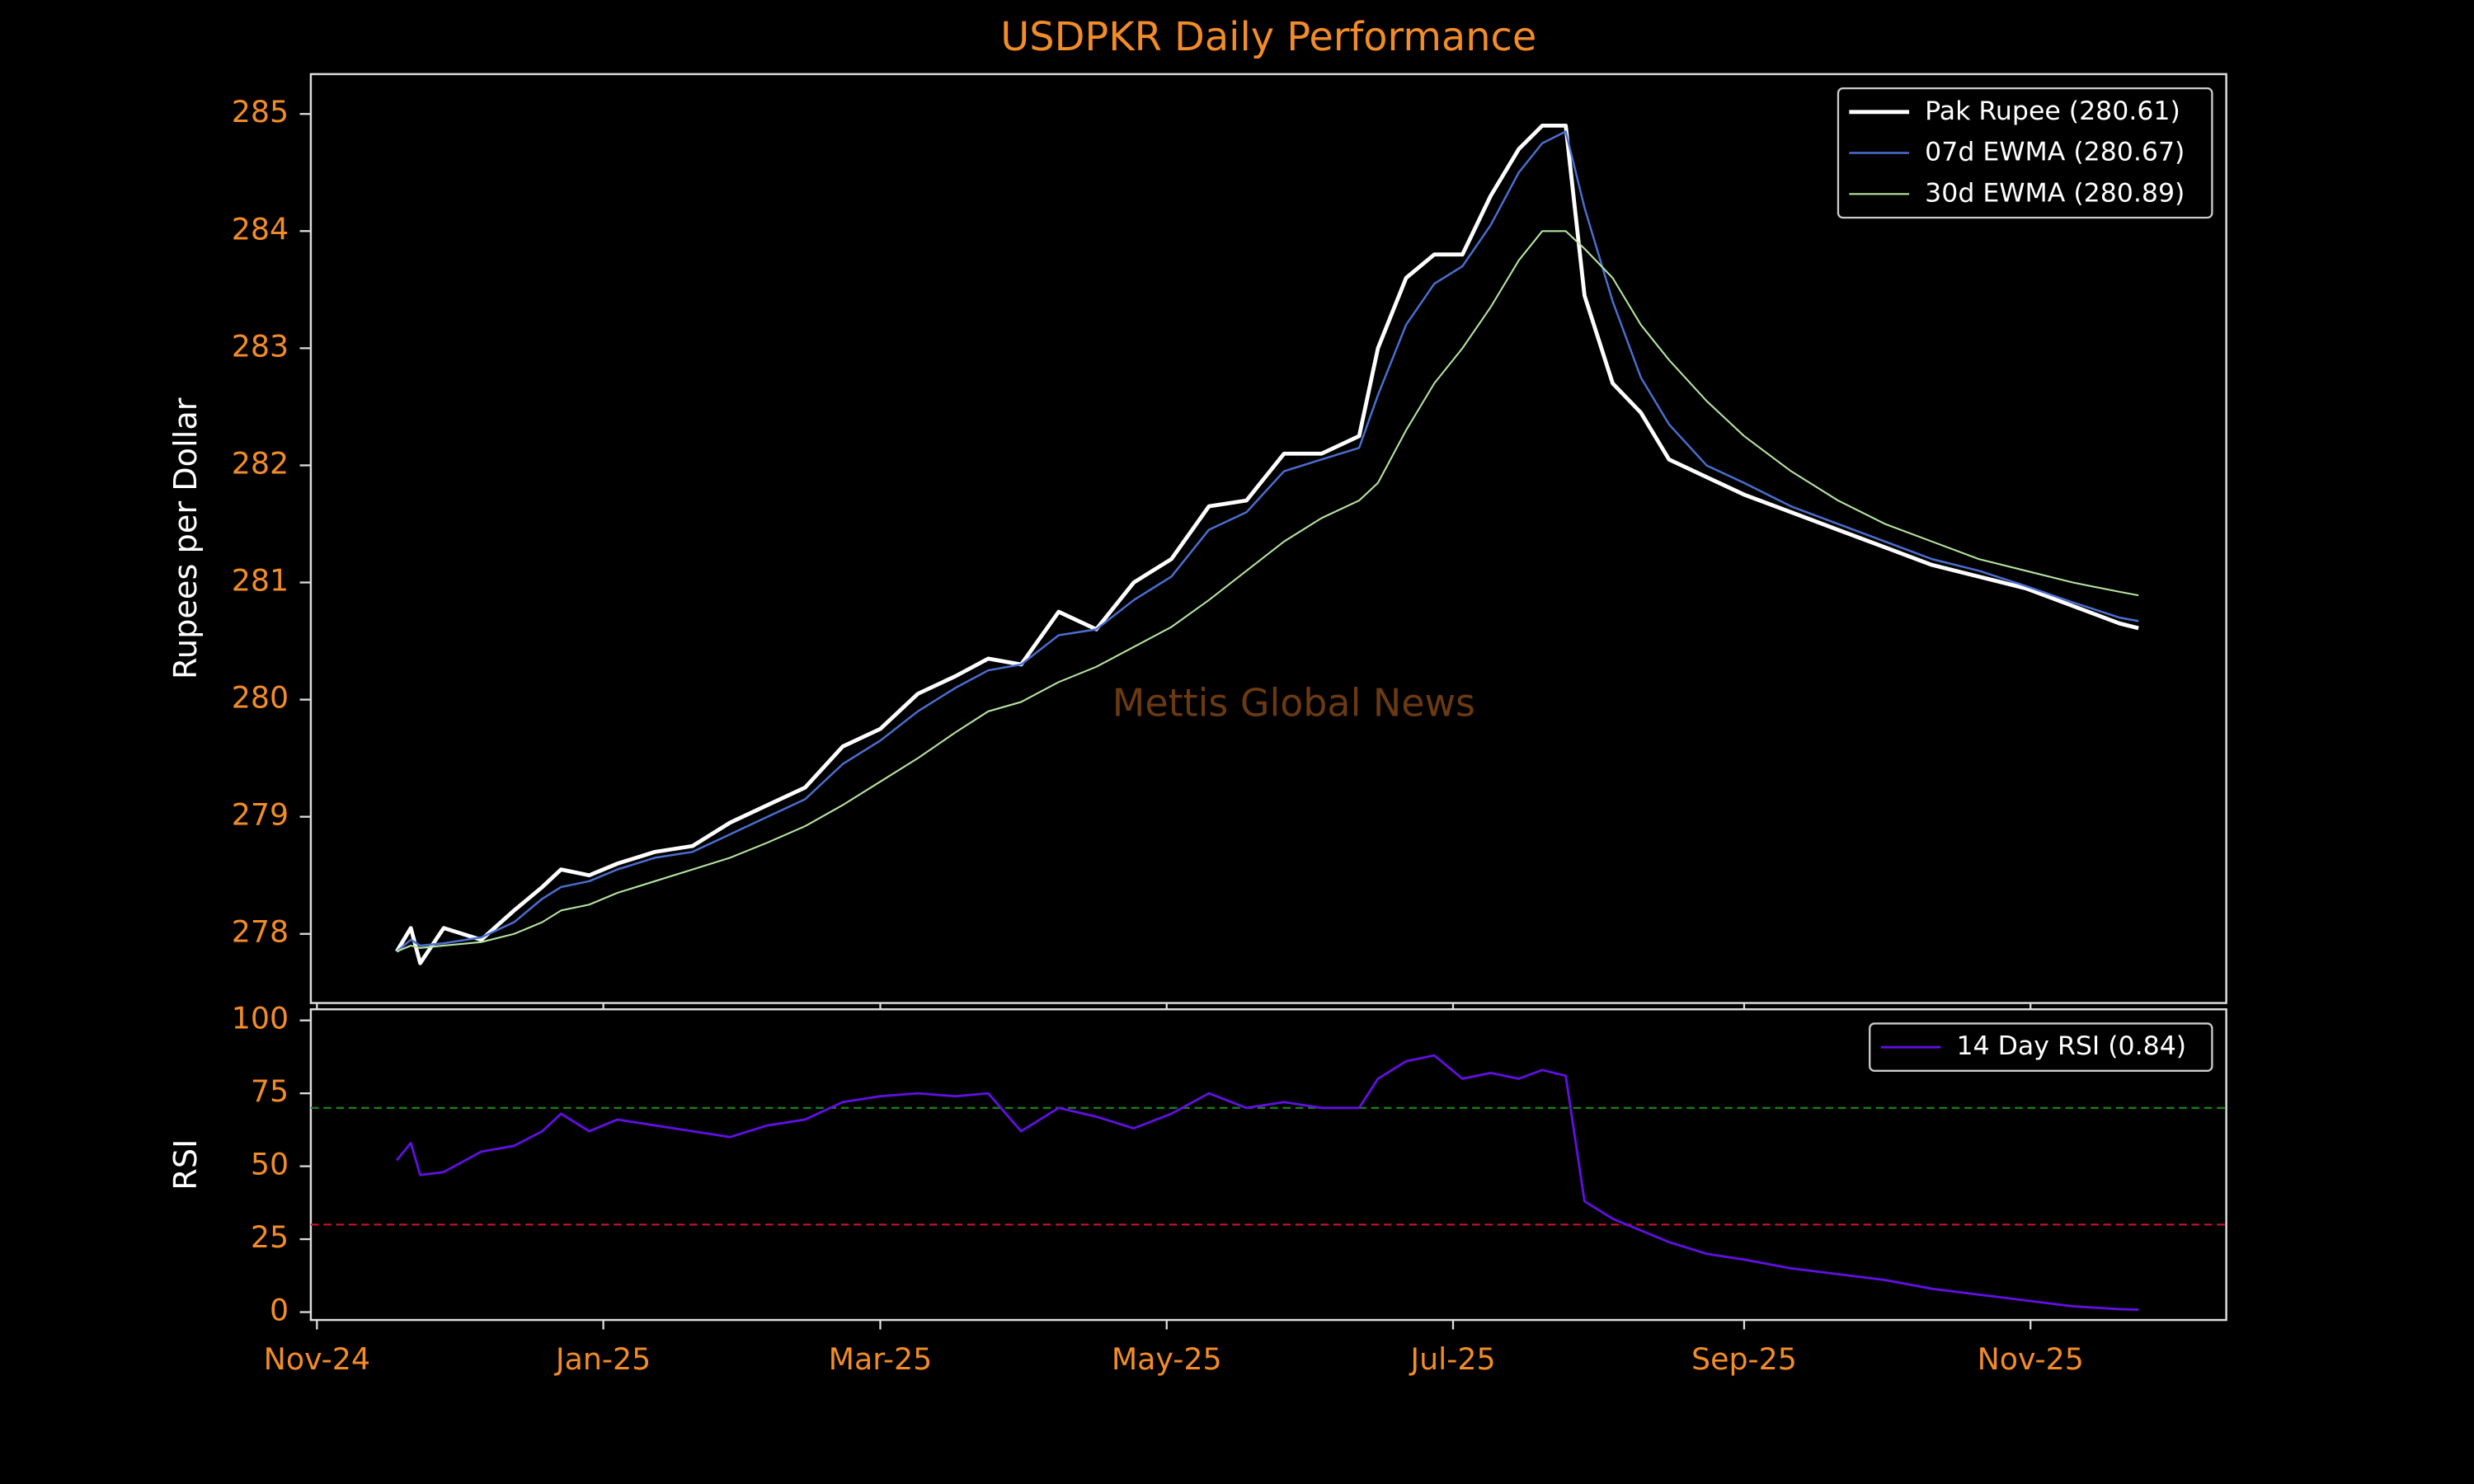  What do you see at coordinates (1452, 1359) in the screenshot?
I see `x-tick-label: Jul-25` at bounding box center [1452, 1359].